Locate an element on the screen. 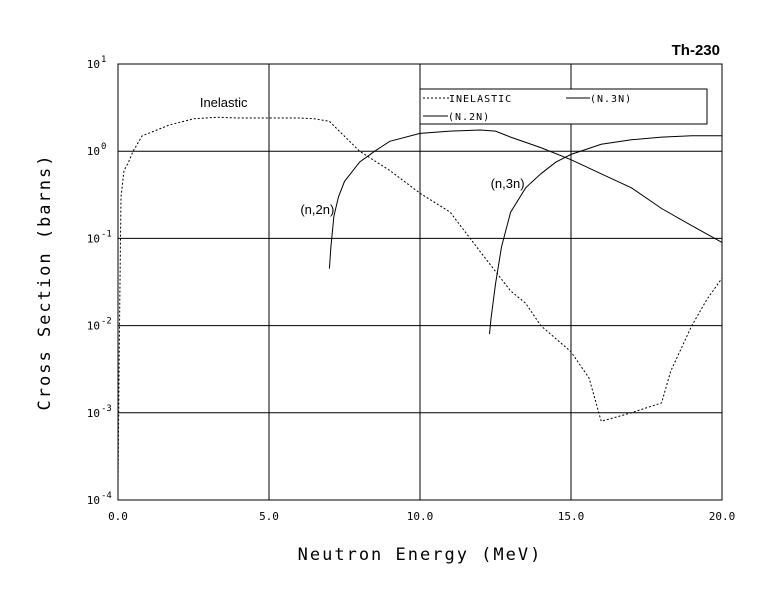 This screenshot has height=590, width=780. legend-label-n2n: (N.2N) is located at coordinates (469, 117).